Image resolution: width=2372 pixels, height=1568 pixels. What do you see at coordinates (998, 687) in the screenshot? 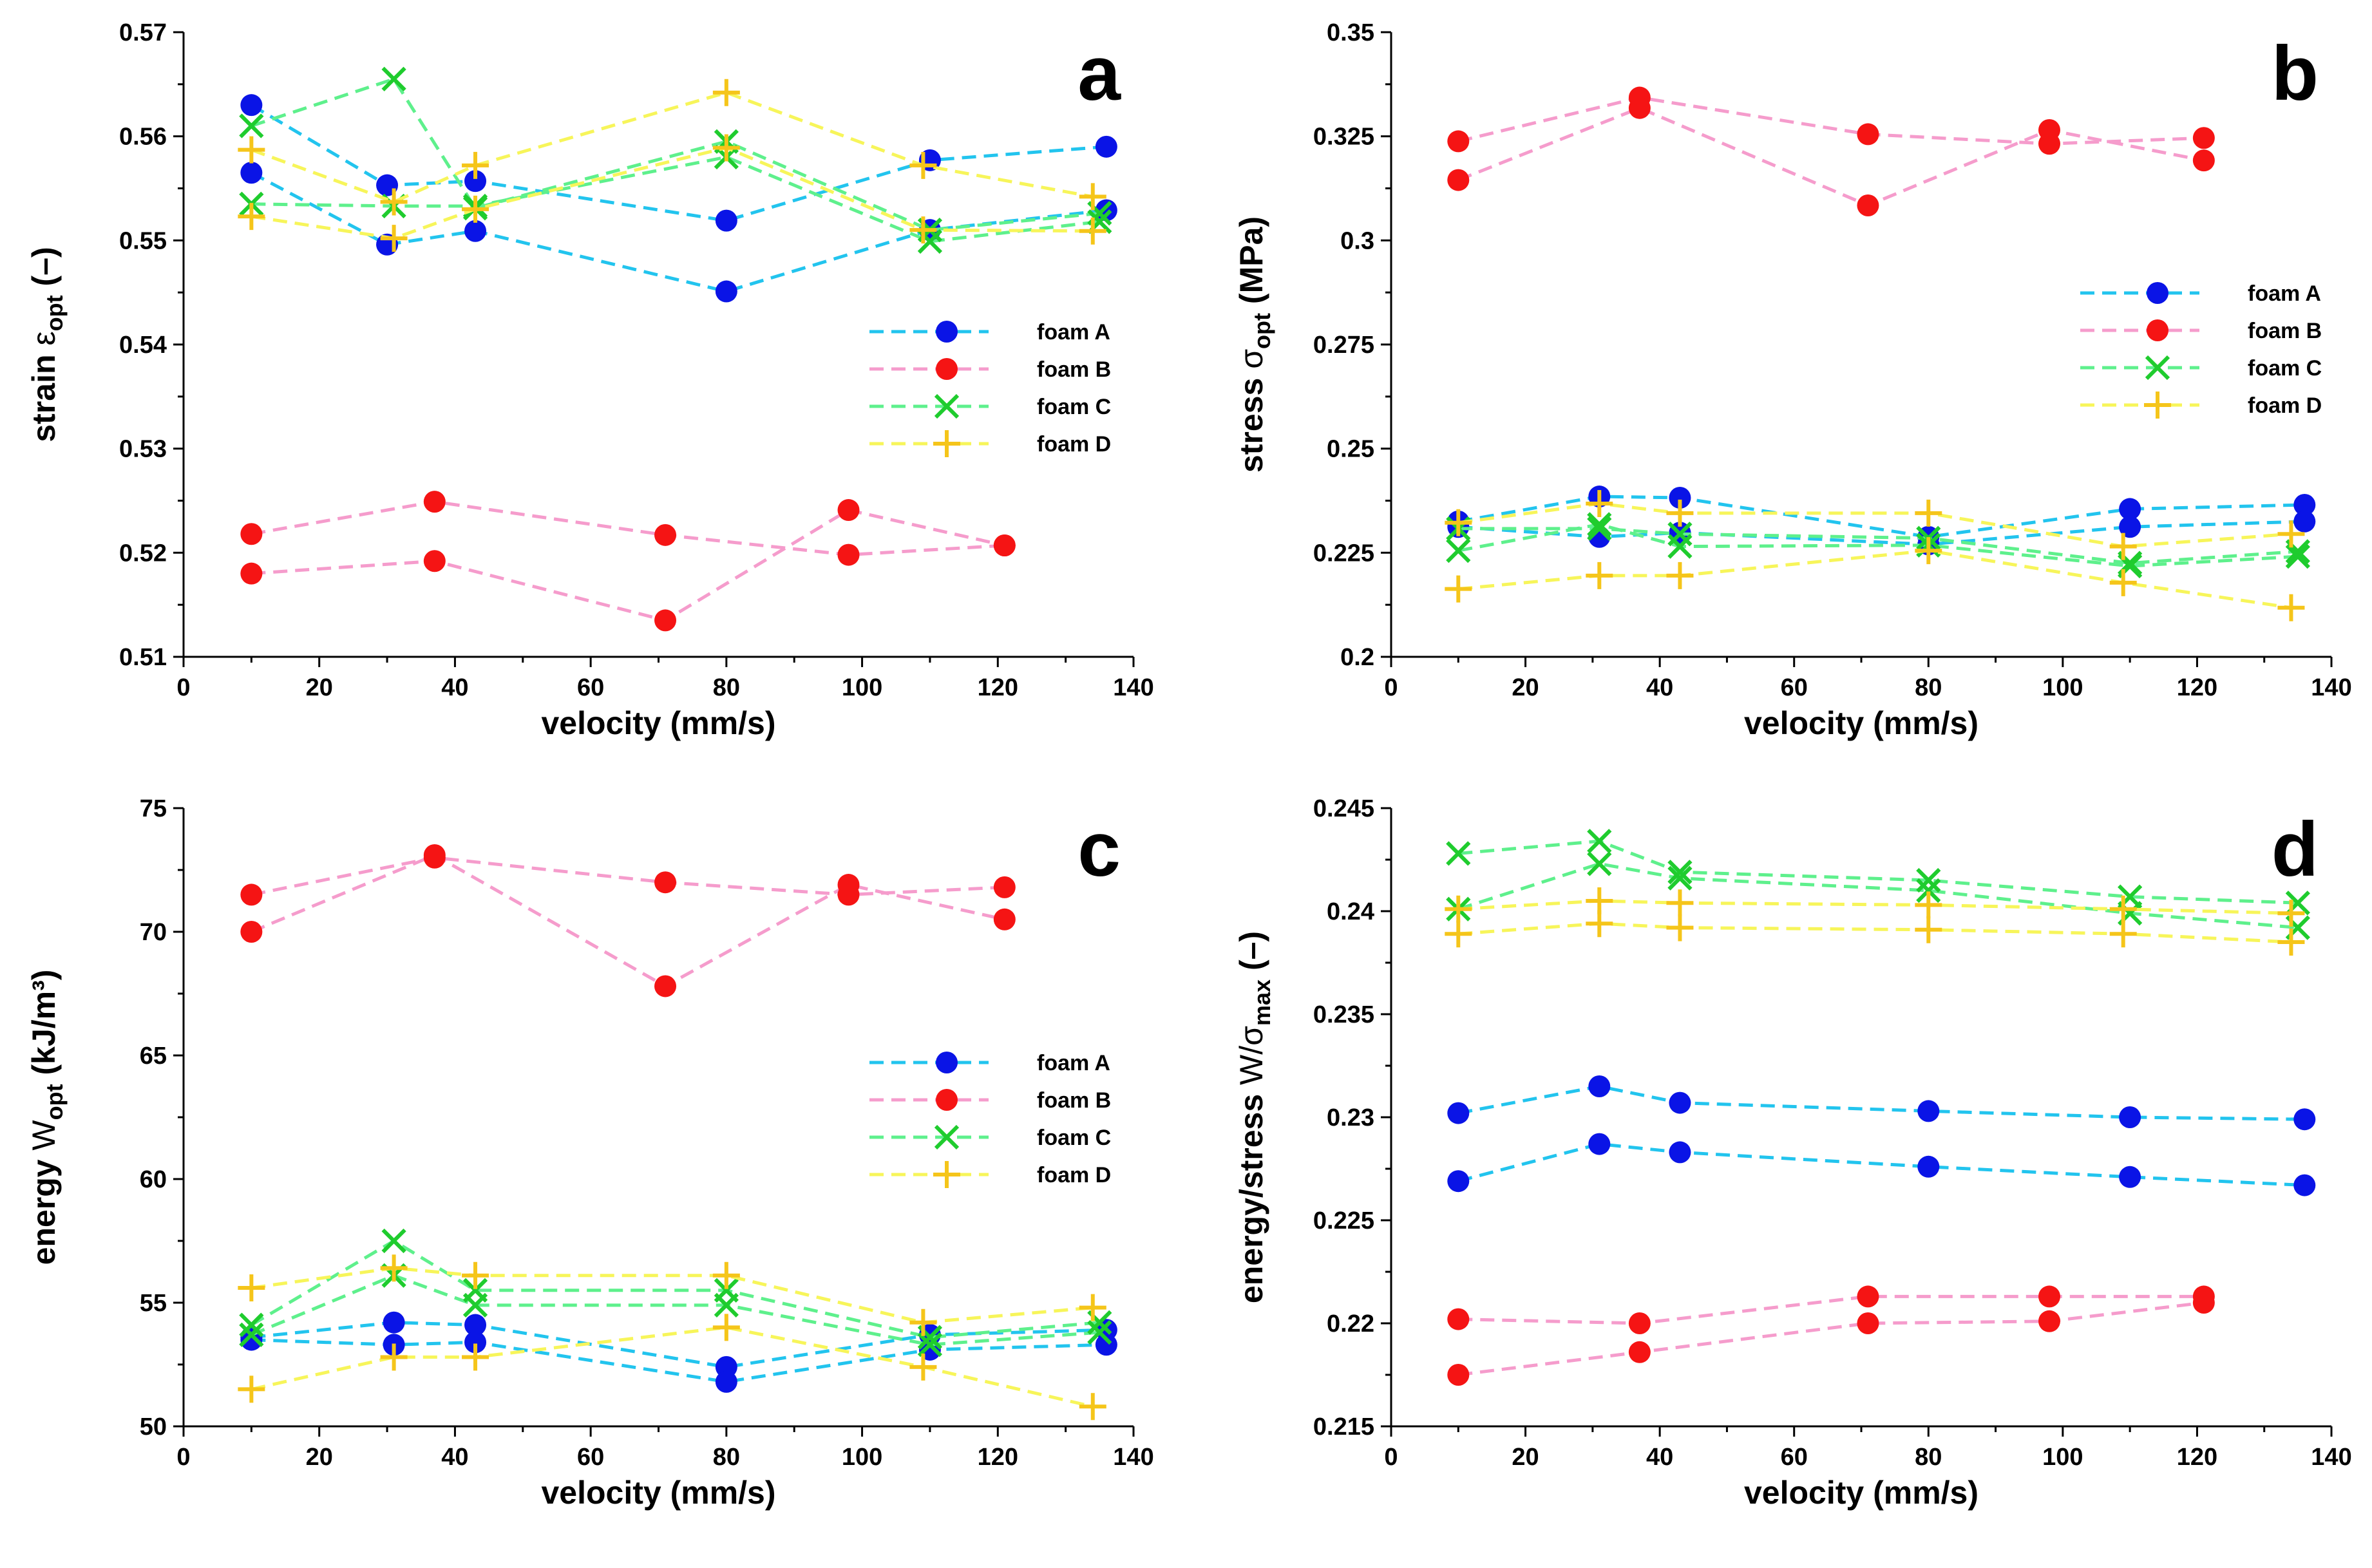
I see `x-tick-label: 120` at bounding box center [998, 687].